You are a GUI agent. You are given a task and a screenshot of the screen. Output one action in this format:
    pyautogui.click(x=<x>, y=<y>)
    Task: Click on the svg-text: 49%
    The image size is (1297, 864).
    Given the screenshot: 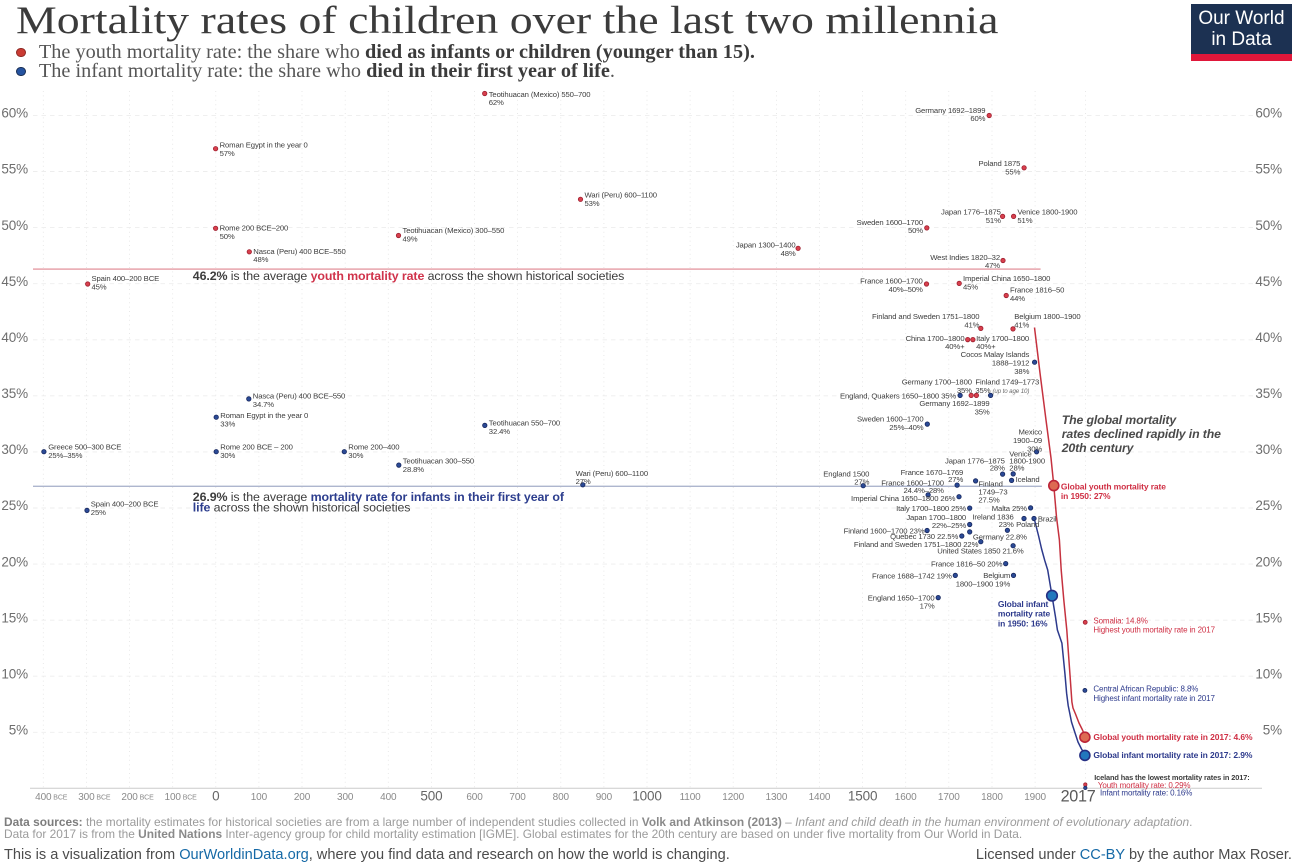 What is the action you would take?
    pyautogui.click(x=410, y=239)
    